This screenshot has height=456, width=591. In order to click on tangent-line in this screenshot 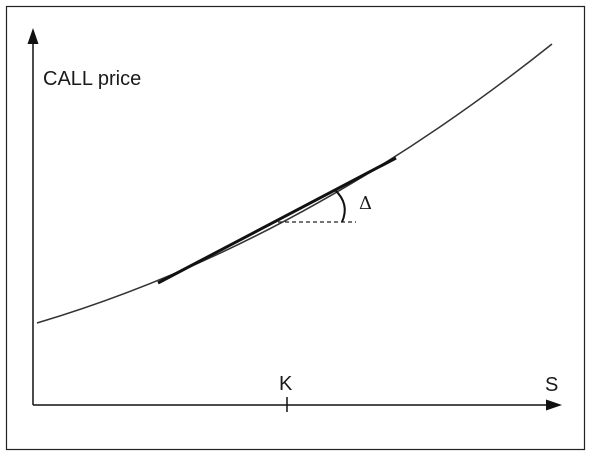, I will do `click(277, 220)`.